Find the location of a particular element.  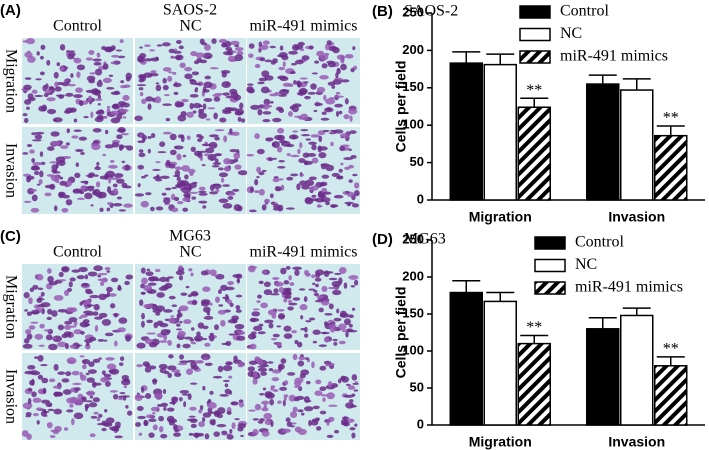

column-header: NC is located at coordinates (190, 252).